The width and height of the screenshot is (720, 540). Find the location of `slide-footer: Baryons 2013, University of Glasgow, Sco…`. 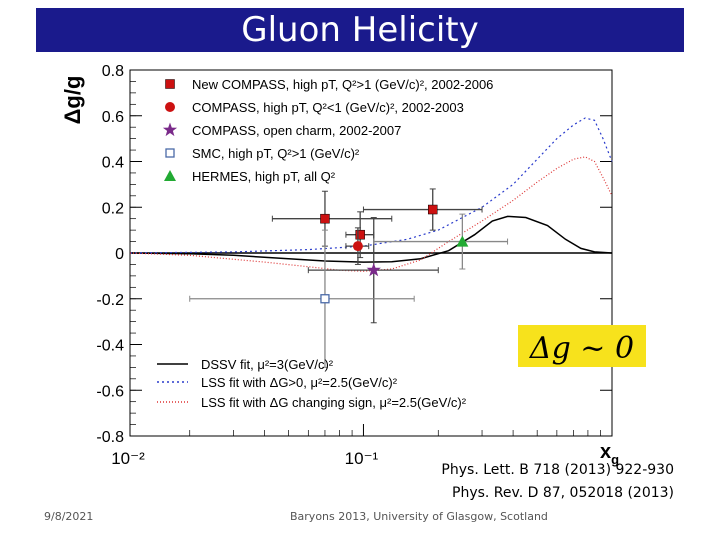

slide-footer: Baryons 2013, University of Glasgow, Sco… is located at coordinates (419, 516).